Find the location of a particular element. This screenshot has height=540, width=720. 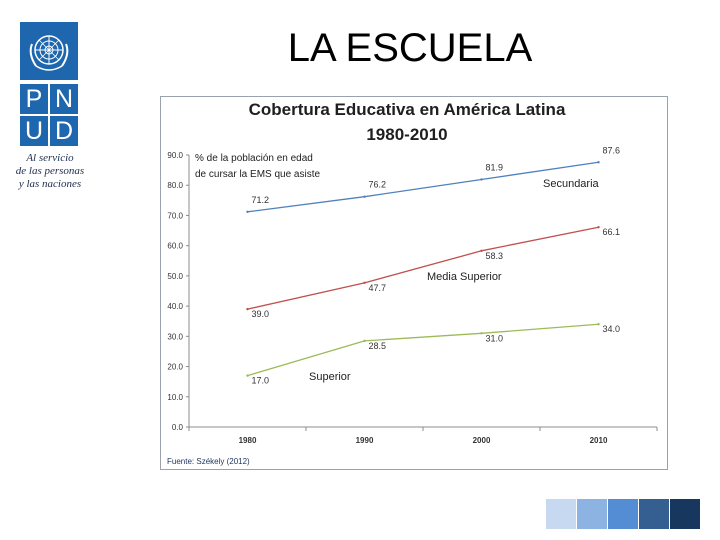

y-axis-label: % de la población en edad is located at coordinates (254, 158).